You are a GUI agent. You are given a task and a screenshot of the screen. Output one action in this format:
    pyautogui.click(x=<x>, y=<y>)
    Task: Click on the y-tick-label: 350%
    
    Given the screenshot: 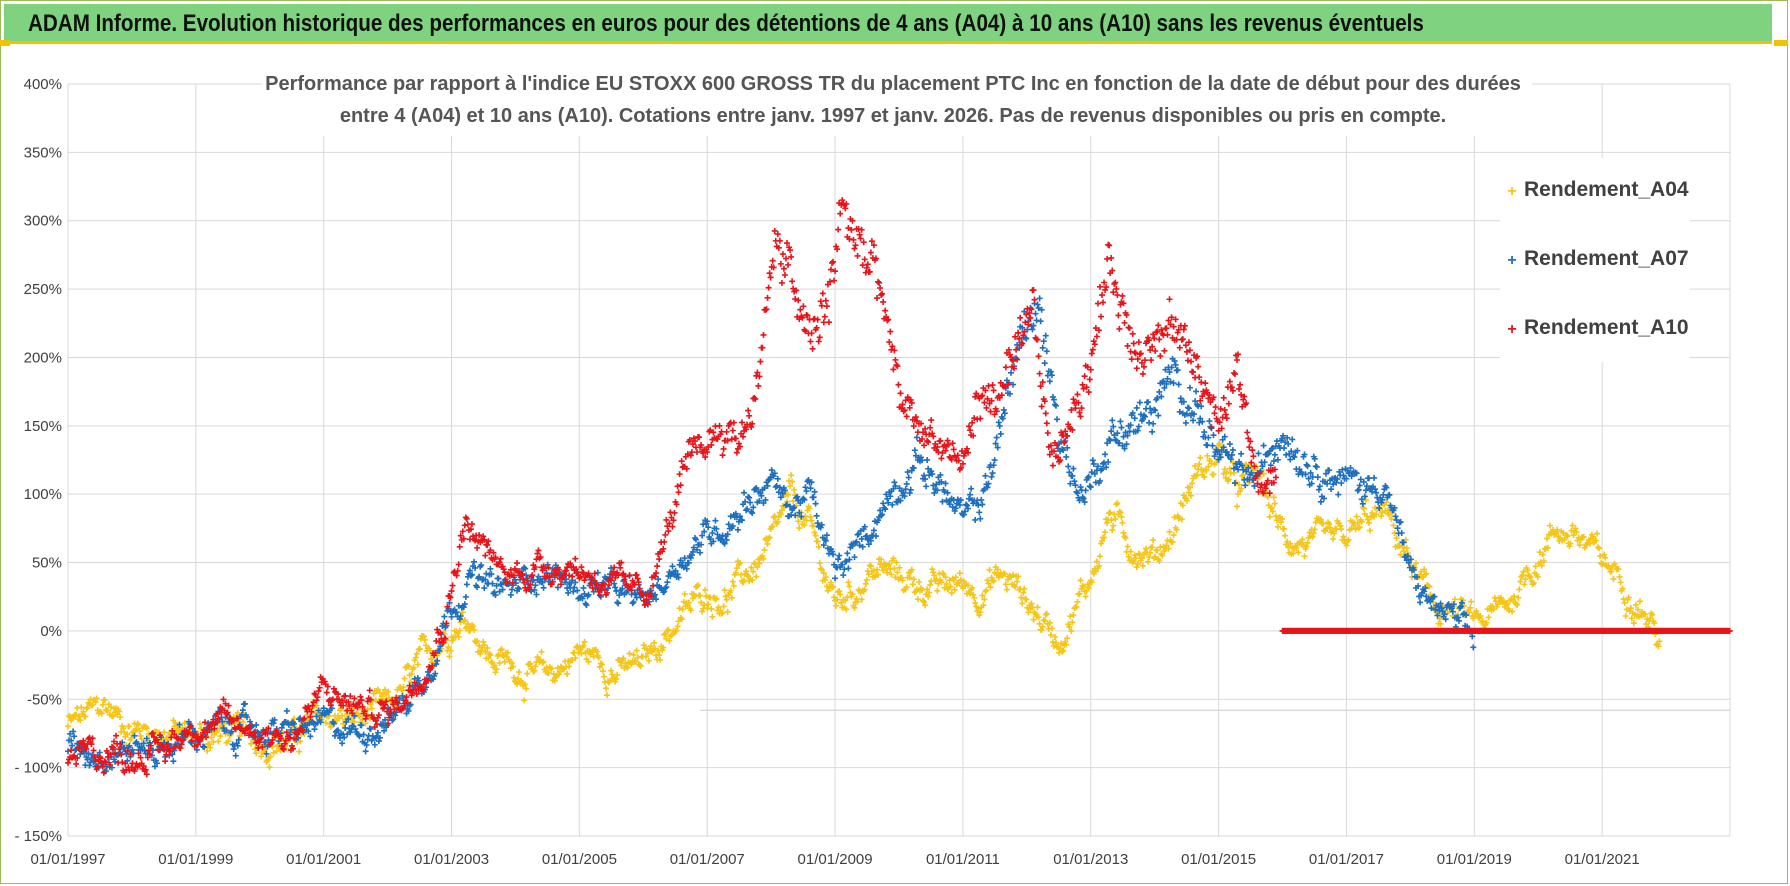 What is the action you would take?
    pyautogui.click(x=43, y=152)
    